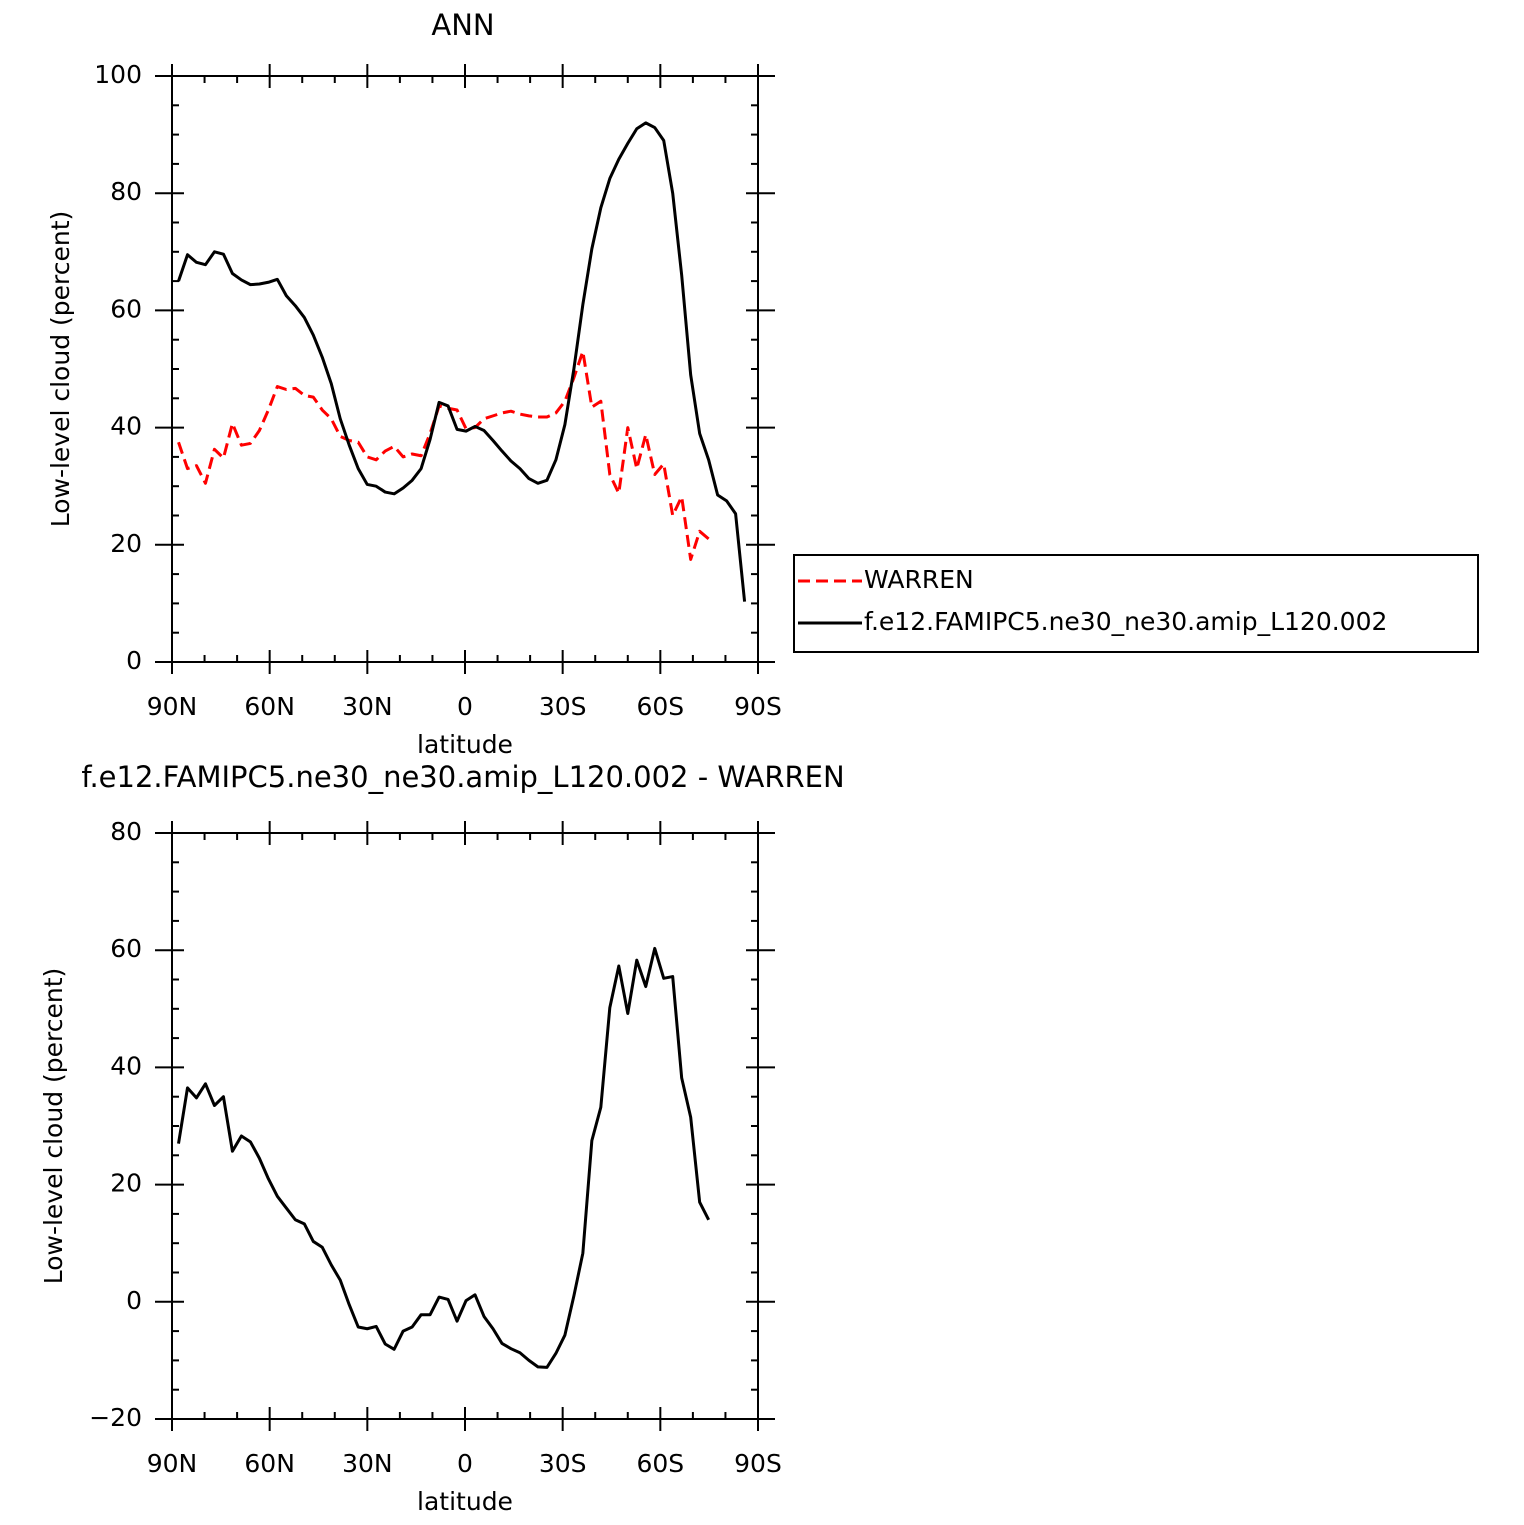  Describe the element at coordinates (919, 579) in the screenshot. I see `legend-label: WARREN` at that location.